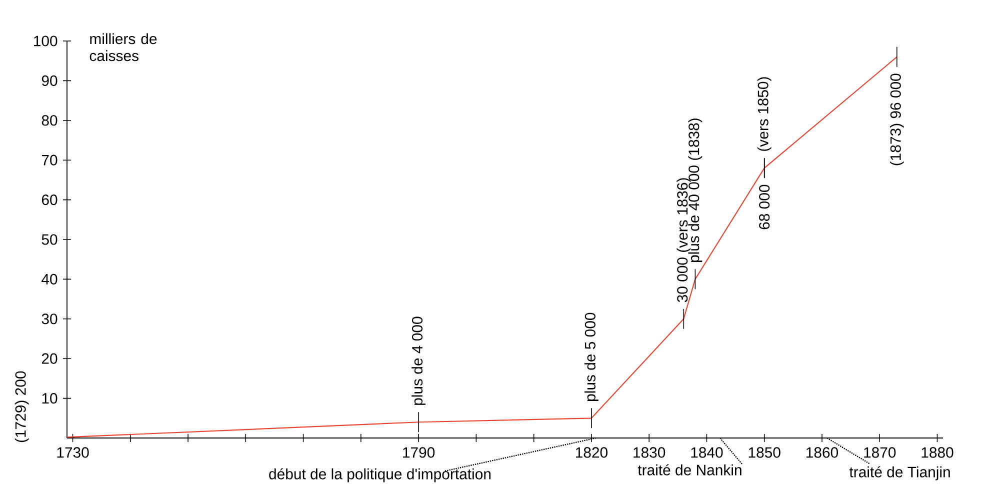  Describe the element at coordinates (46, 41) in the screenshot. I see `y-tick-label: 100` at that location.